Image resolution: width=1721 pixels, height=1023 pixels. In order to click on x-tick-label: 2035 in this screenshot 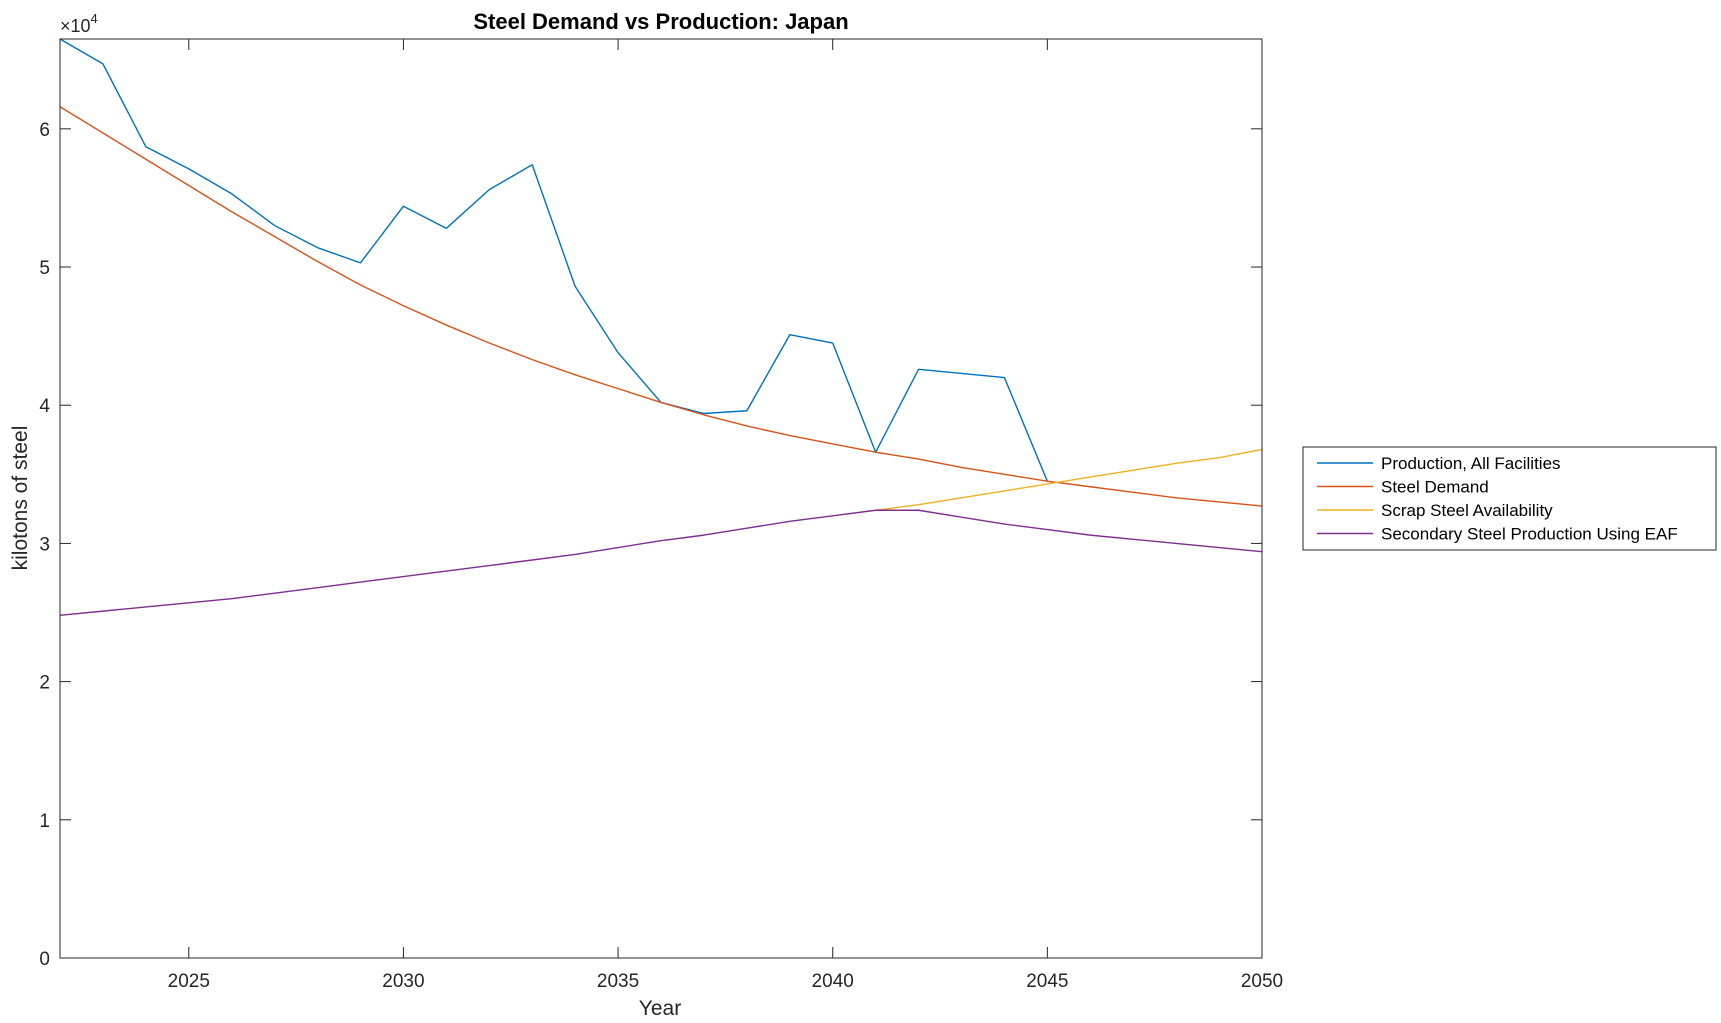, I will do `click(618, 981)`.